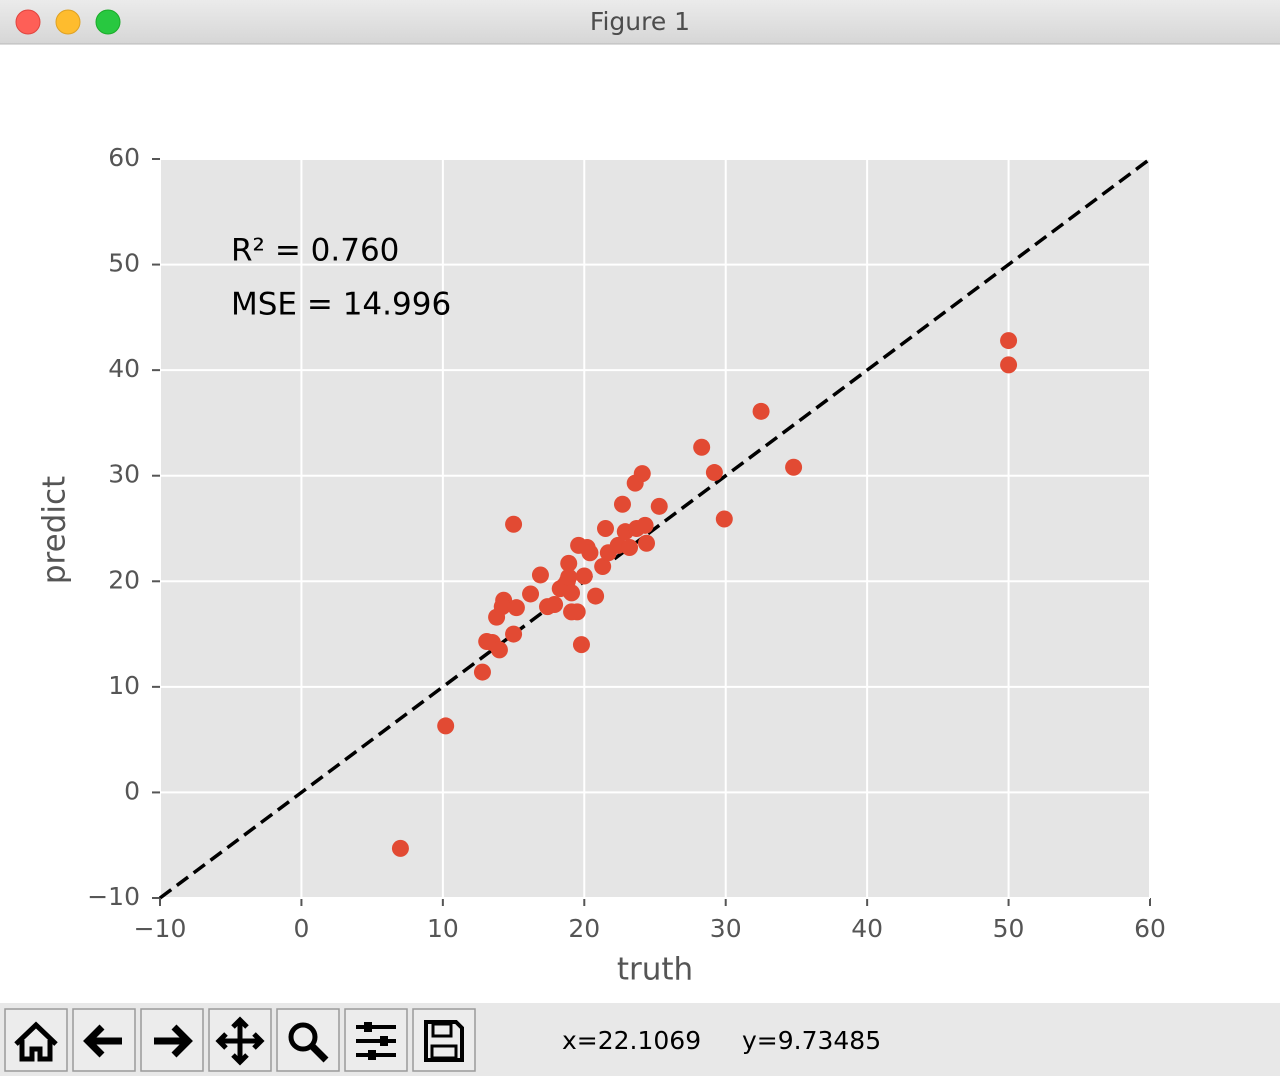 The height and width of the screenshot is (1076, 1280). I want to click on annotation: R² = 0.760, so click(315, 251).